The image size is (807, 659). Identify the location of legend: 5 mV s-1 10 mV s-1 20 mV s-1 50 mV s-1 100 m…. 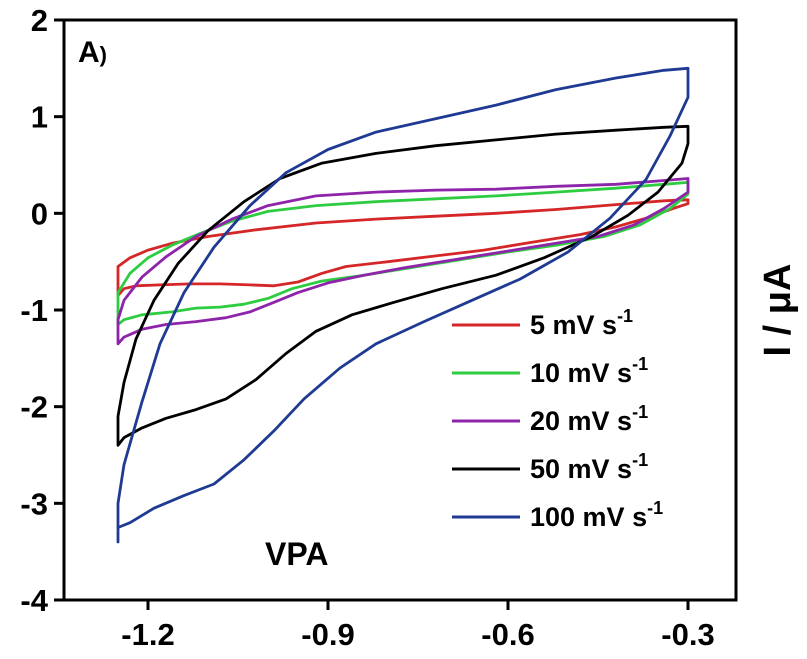
(557, 419).